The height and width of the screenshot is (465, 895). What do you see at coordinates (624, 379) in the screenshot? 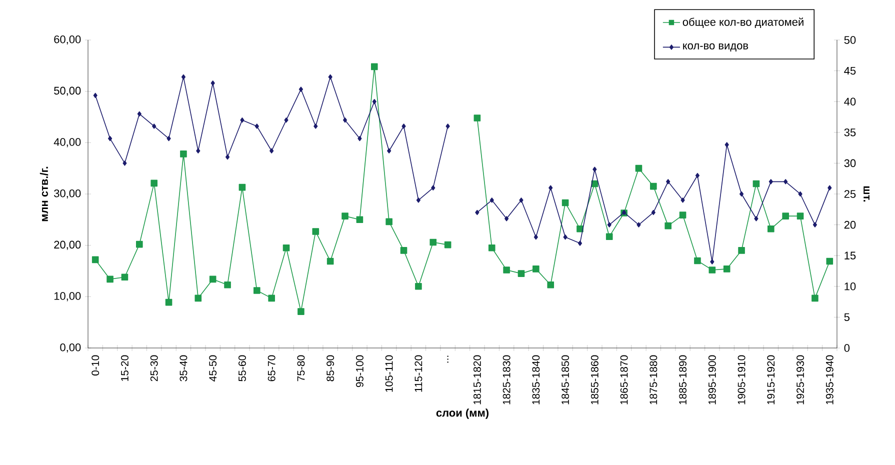
I see `x-tick-label: 1865-1870` at bounding box center [624, 379].